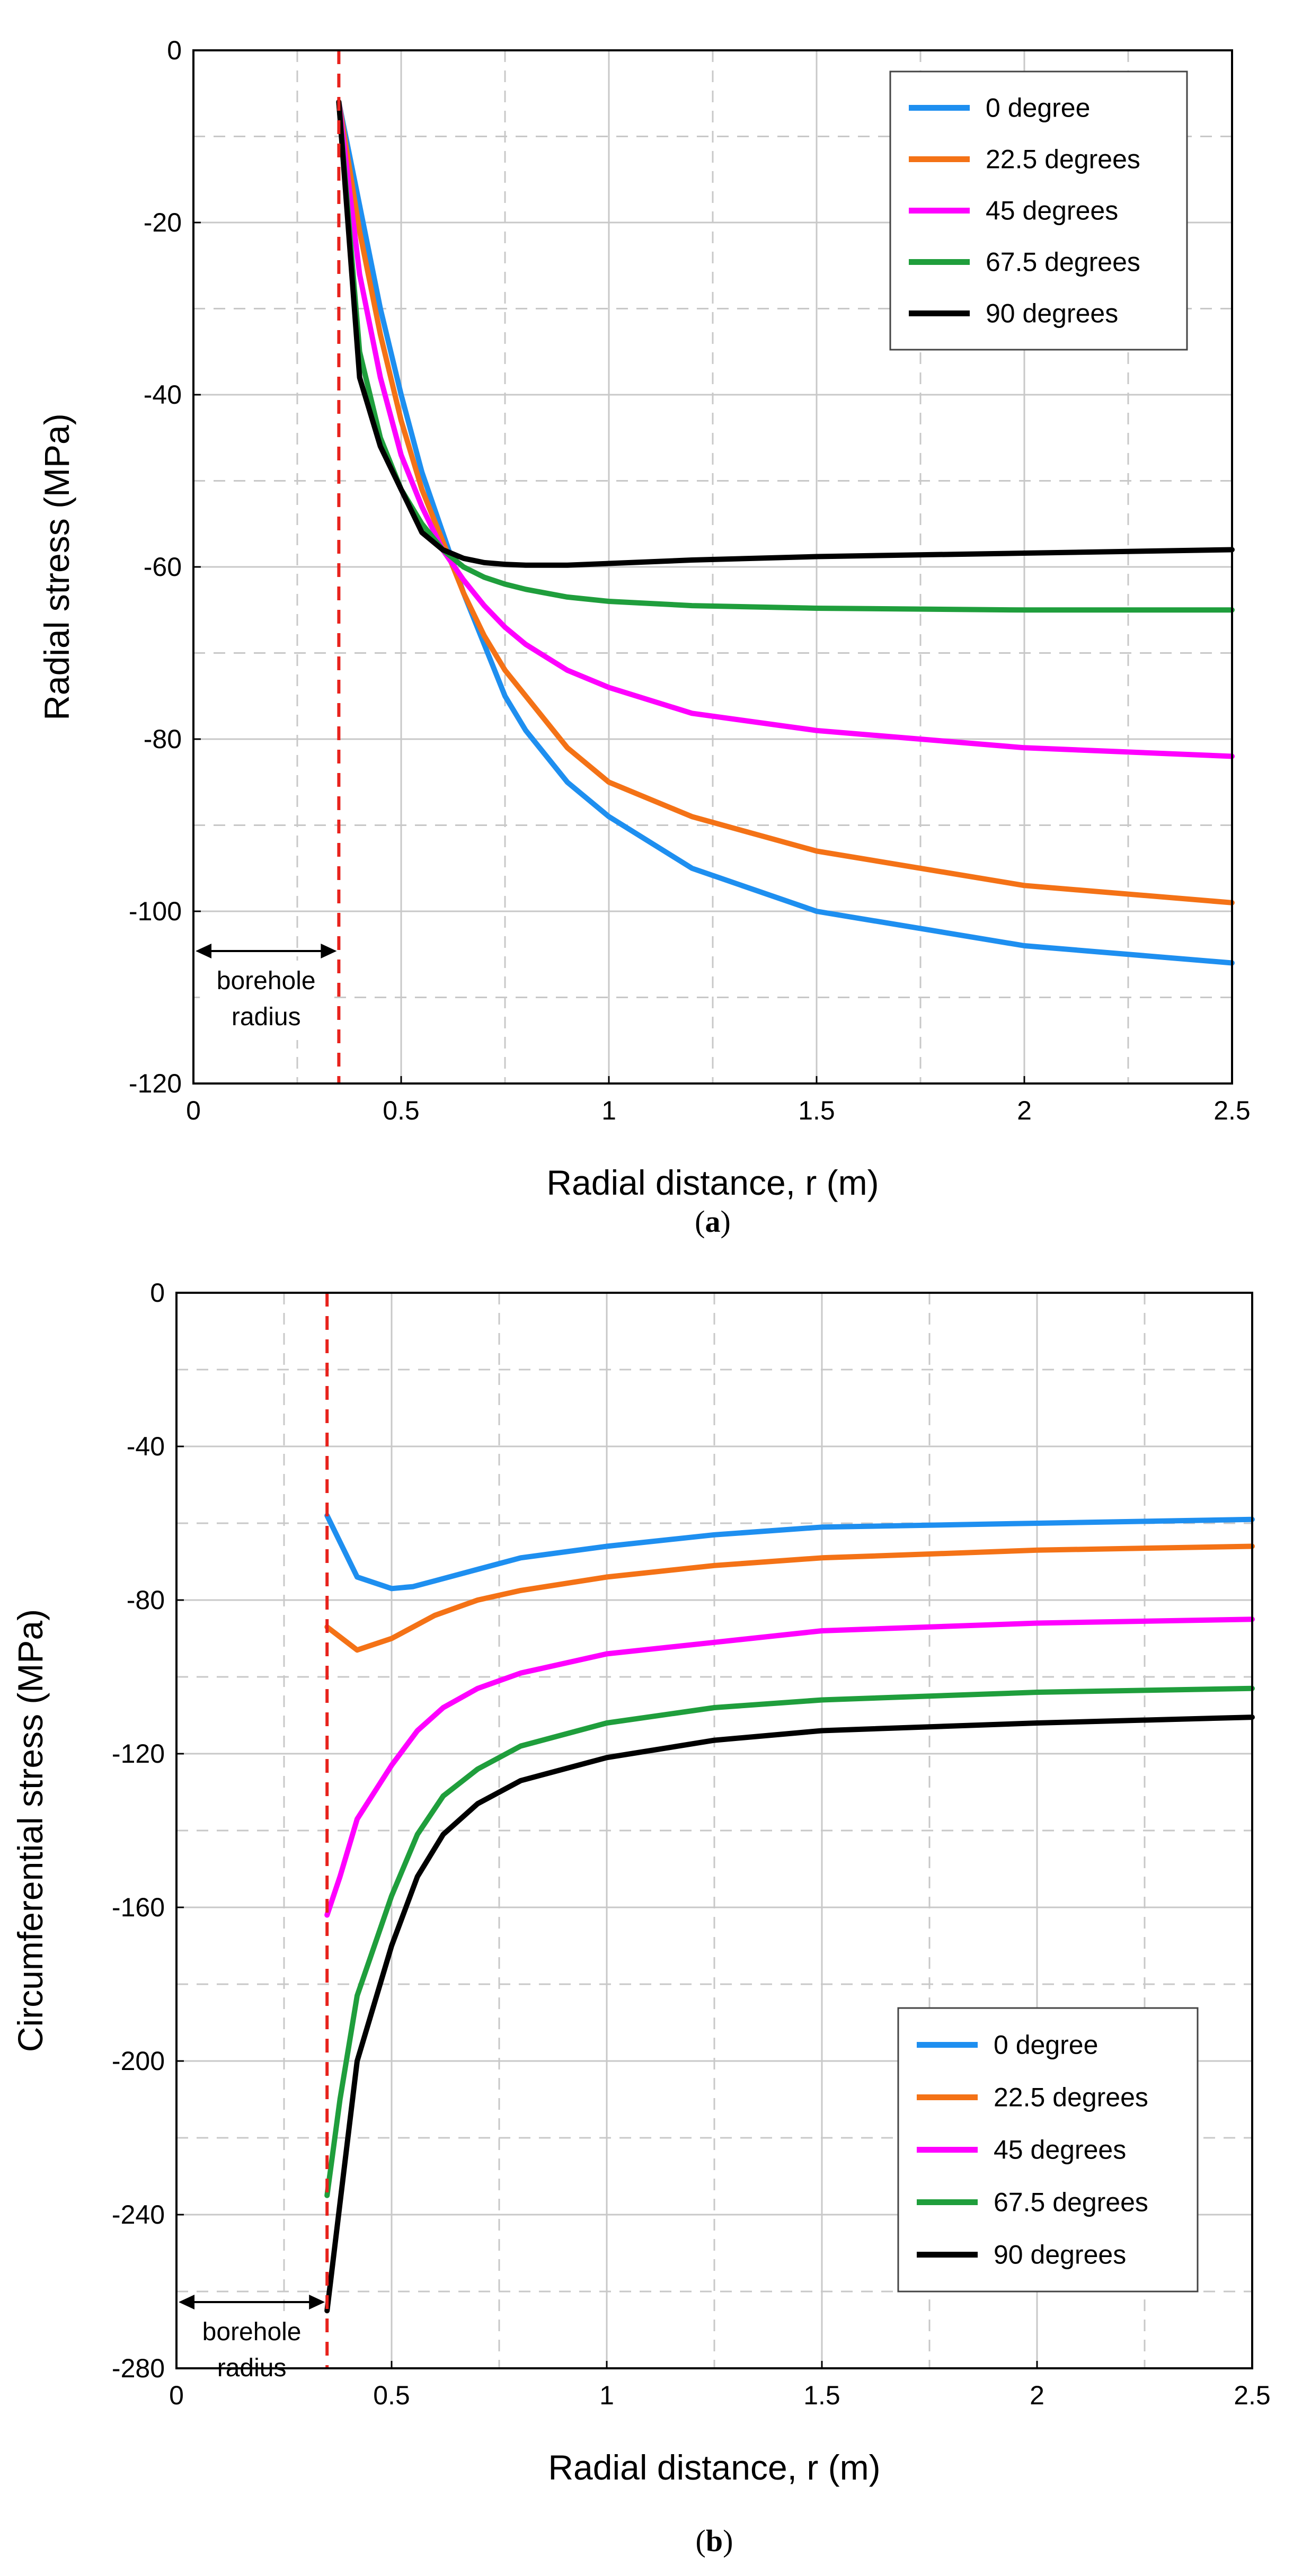 The image size is (1311, 2576). What do you see at coordinates (266, 1017) in the screenshot?
I see `borehole-label-line2: radius` at bounding box center [266, 1017].